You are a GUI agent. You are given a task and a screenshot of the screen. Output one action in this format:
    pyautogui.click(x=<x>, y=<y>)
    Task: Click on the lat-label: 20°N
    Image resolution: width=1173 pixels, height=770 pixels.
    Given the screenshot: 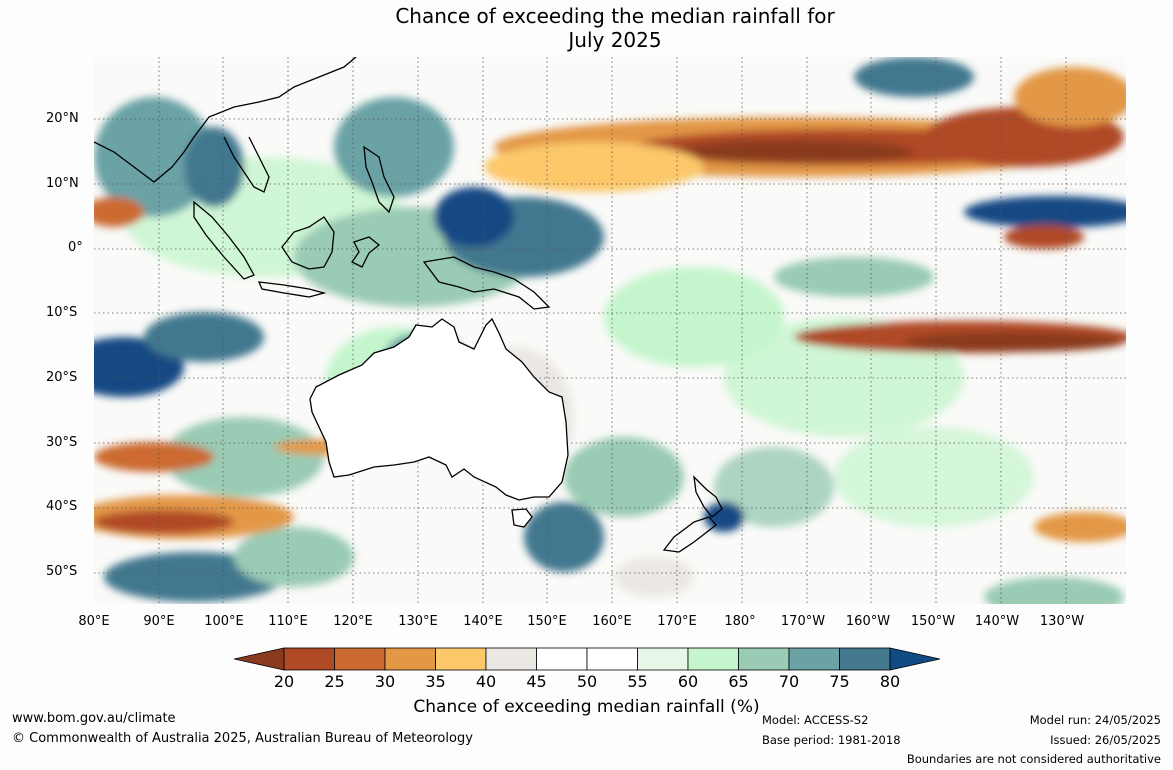 What is the action you would take?
    pyautogui.click(x=62, y=118)
    